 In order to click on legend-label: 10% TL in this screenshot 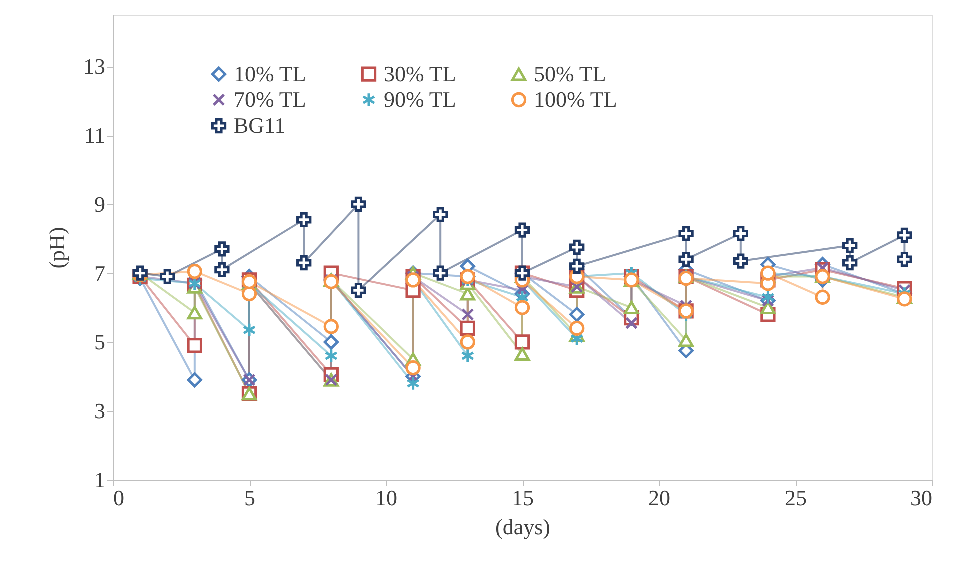, I will do `click(270, 73)`.